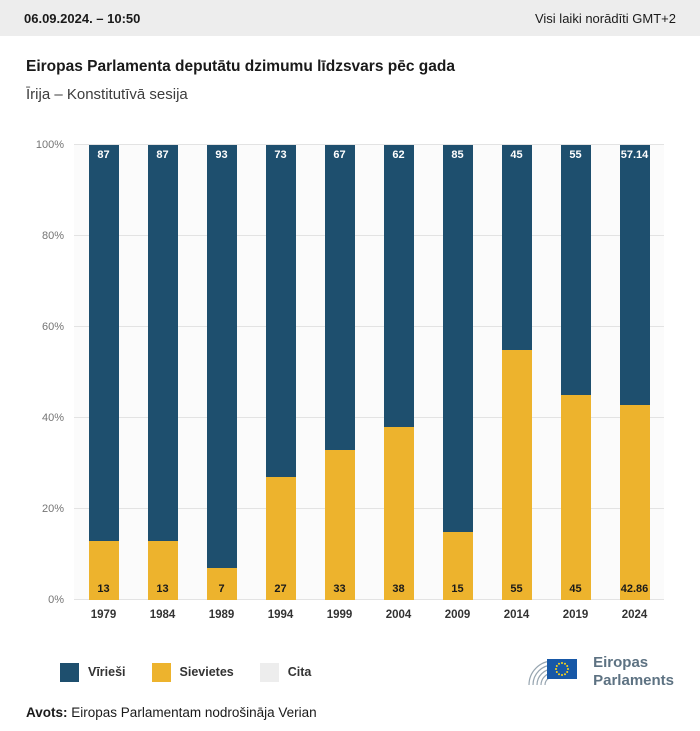 The image size is (700, 731). I want to click on legend-item-men: Vīrieši, so click(93, 672).